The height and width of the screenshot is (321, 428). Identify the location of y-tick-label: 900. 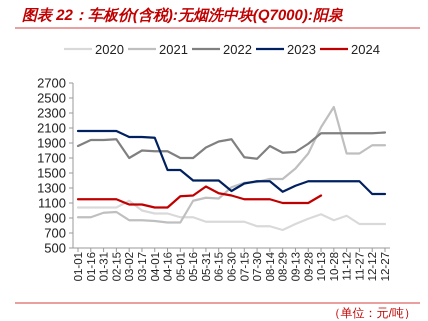
(55, 218).